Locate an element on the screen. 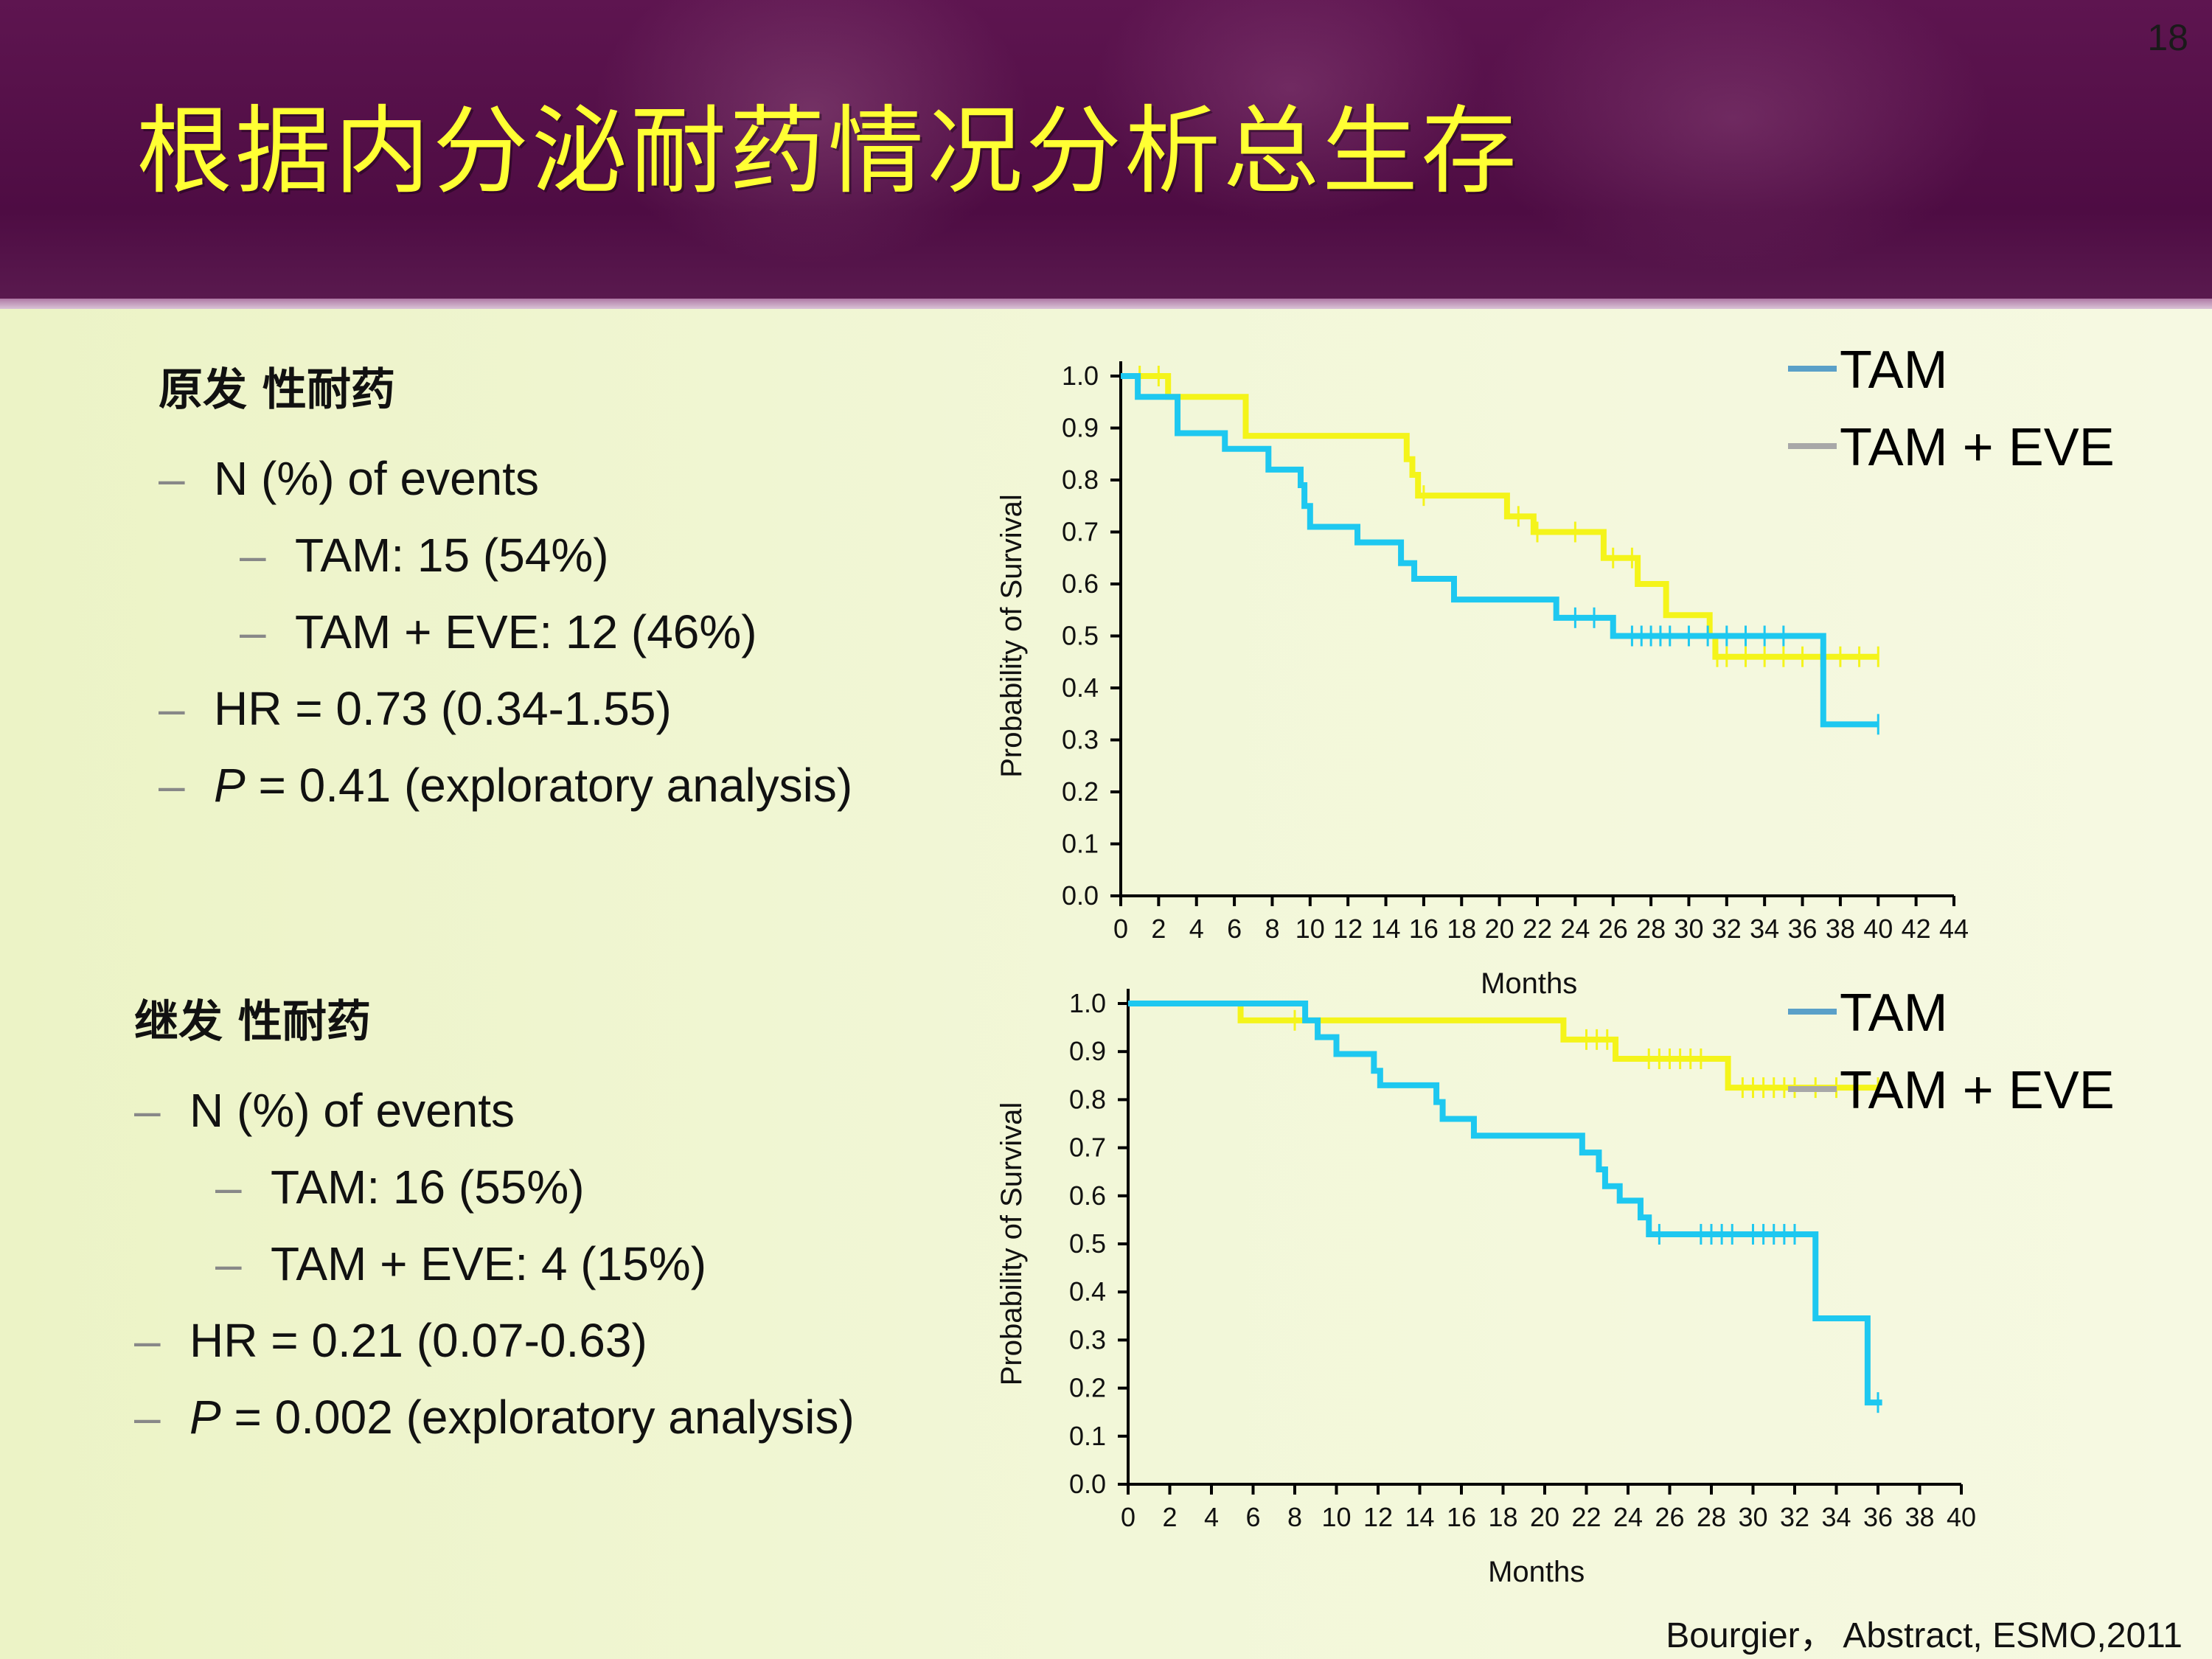 The image size is (2212, 1659). citation: Bourgier， Abstract, ESMO,2011 is located at coordinates (1924, 1635).